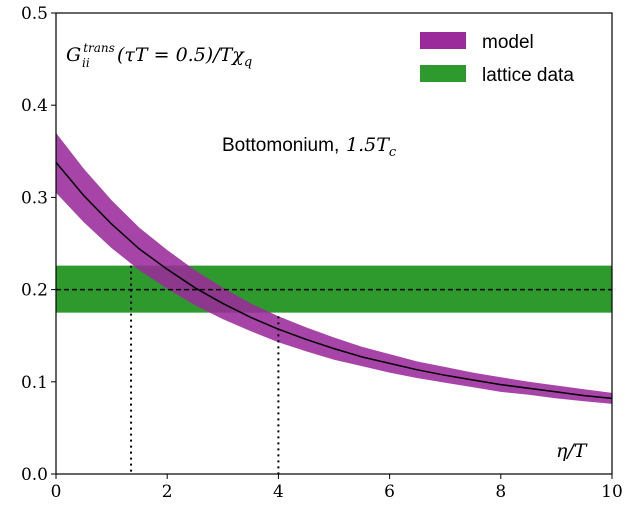 Image resolution: width=638 pixels, height=508 pixels. Describe the element at coordinates (371, 147) in the screenshot. I see `chart-annotation-math: 1.5Tc` at that location.